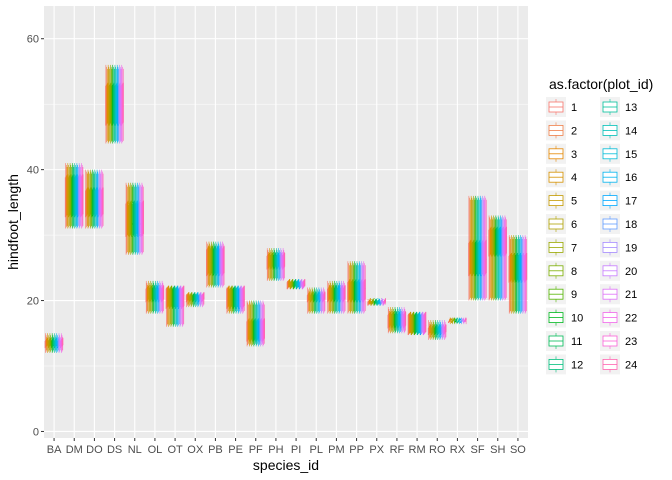 This screenshot has height=480, width=672. Describe the element at coordinates (631, 131) in the screenshot. I see `legend-label: 14` at that location.